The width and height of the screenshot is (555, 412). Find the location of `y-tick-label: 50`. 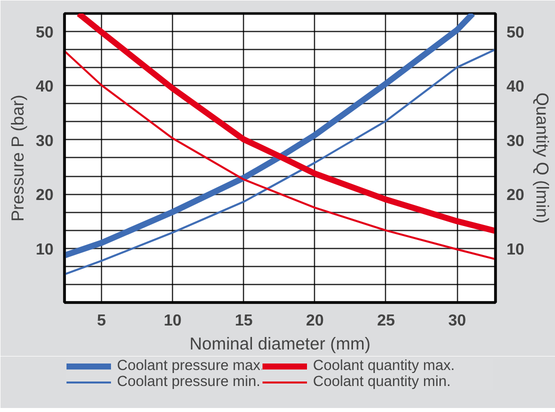

y-tick-label: 50 is located at coordinates (45, 33).